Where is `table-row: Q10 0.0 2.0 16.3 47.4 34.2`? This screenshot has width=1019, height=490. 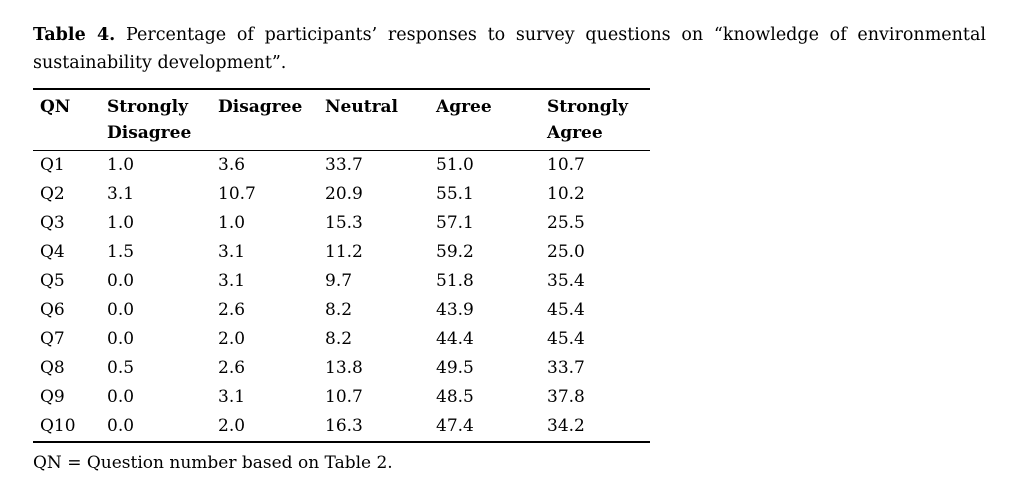
table-row: Q10 0.0 2.0 16.3 47.4 34.2 is located at coordinates (341, 427).